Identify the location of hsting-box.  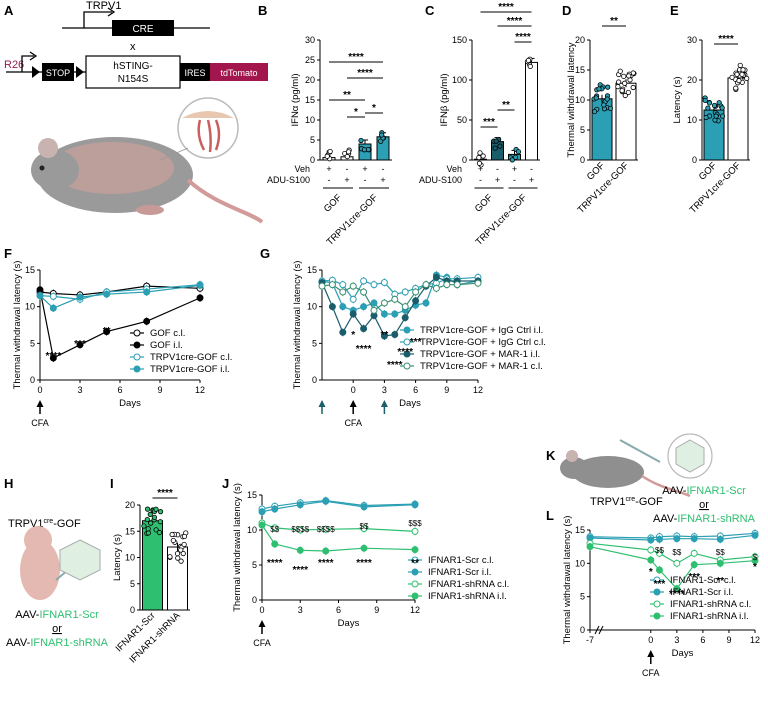
(133, 72).